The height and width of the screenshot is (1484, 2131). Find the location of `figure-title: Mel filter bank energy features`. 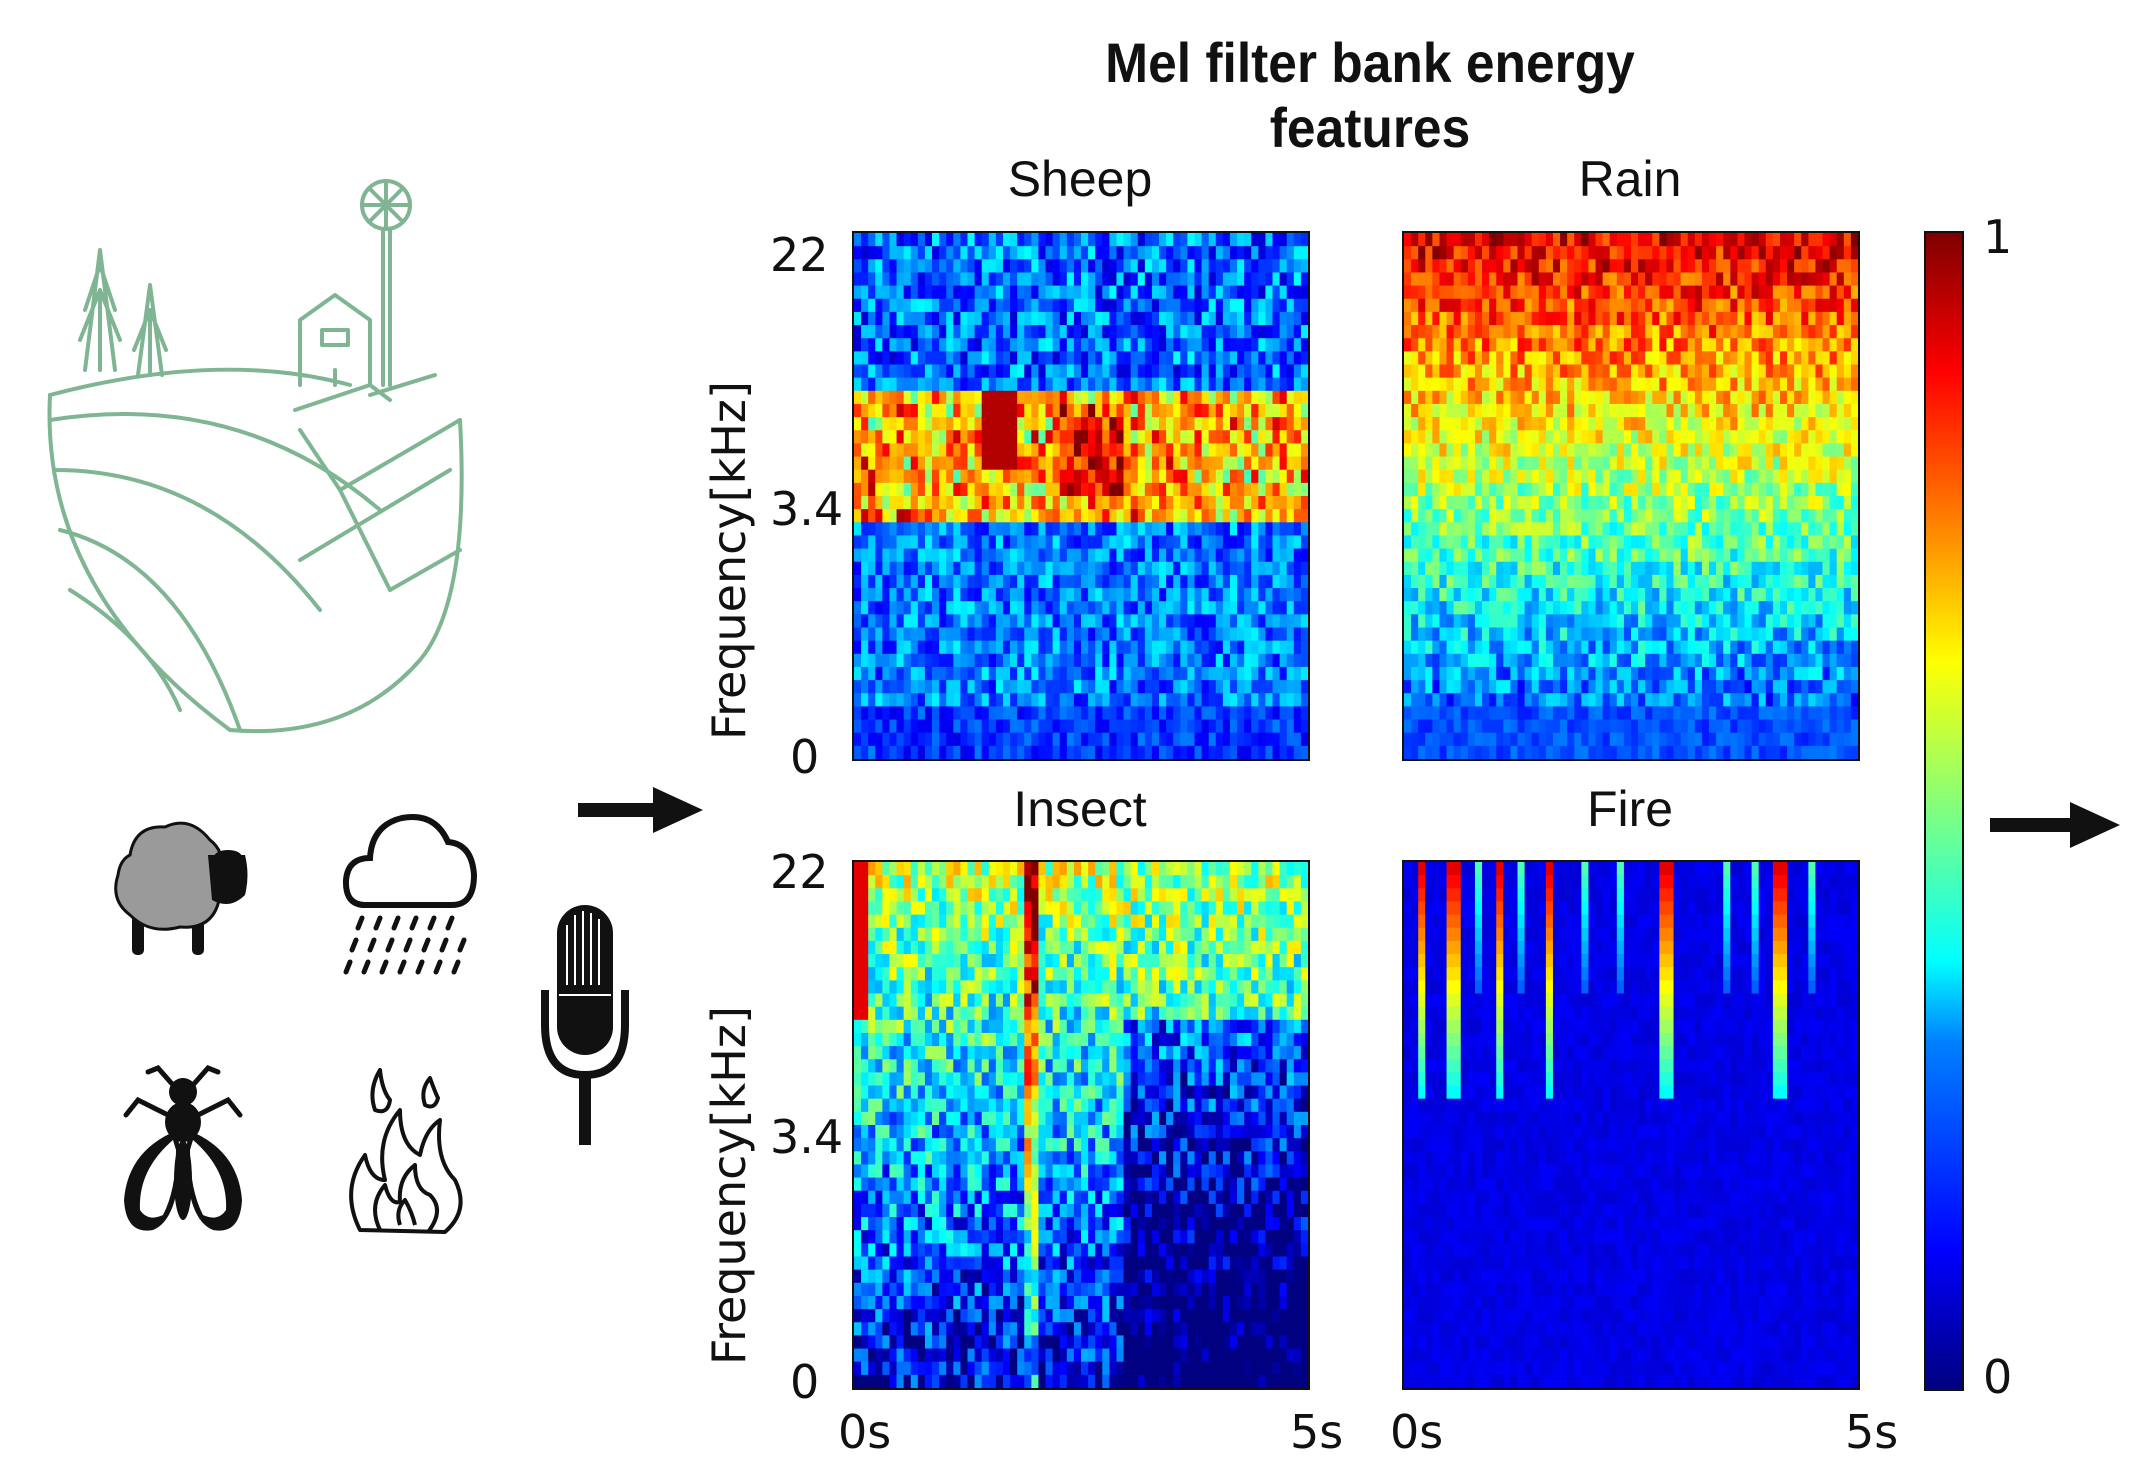

figure-title: Mel filter bank energy features is located at coordinates (1370, 95).